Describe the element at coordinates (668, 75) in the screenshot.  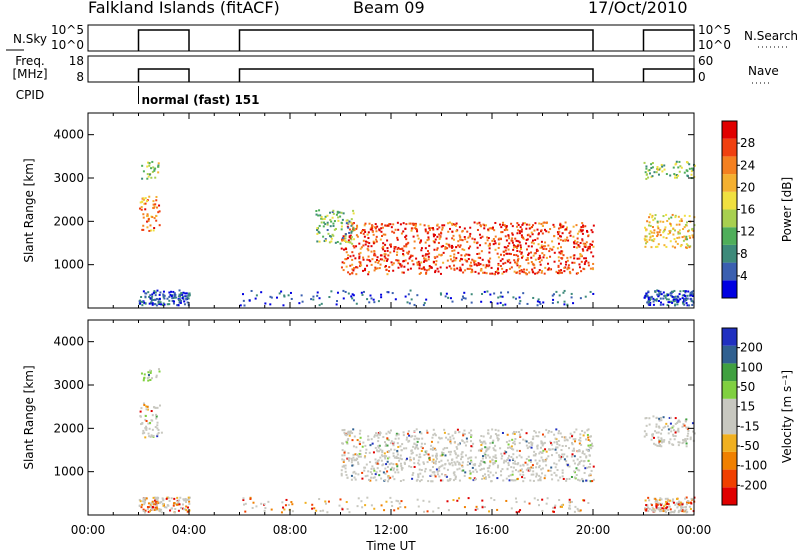
I see `freq-trace` at that location.